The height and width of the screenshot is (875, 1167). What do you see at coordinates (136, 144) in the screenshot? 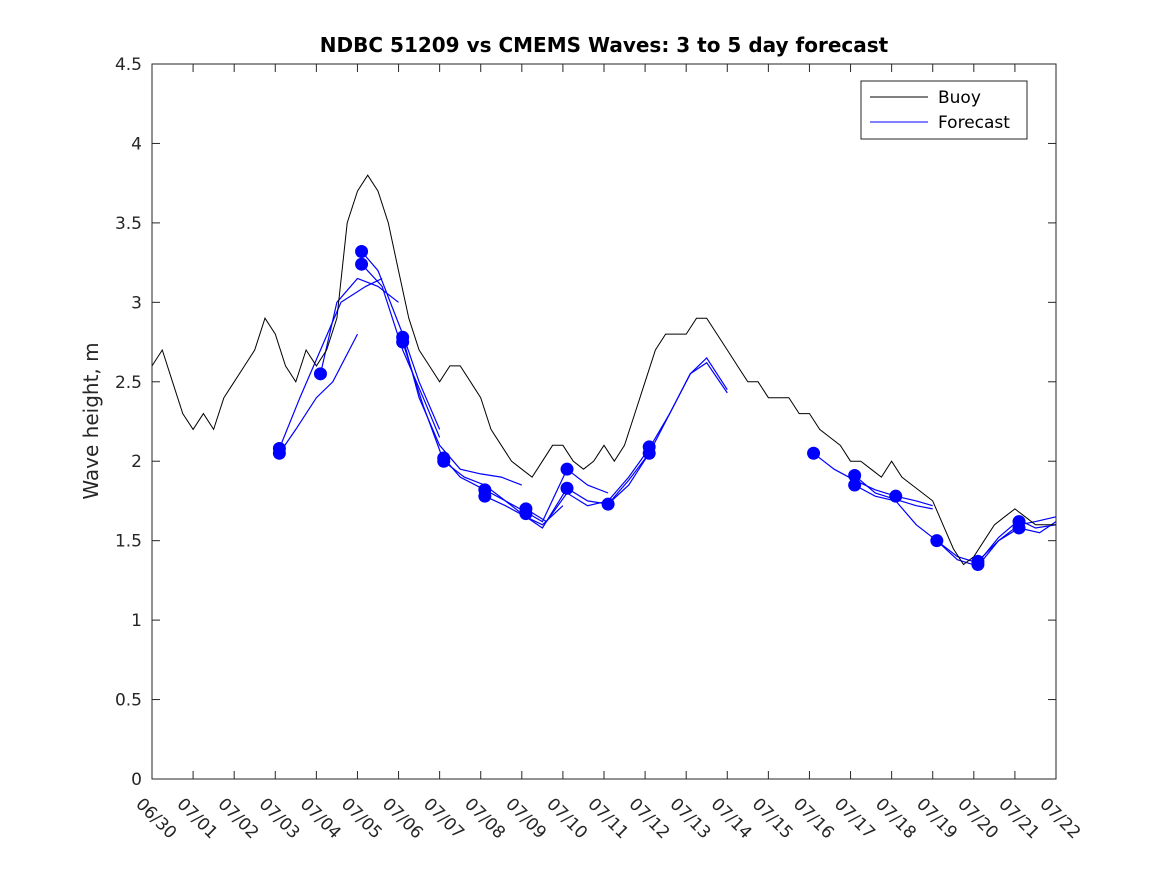
I see `y-tick-label: 4` at bounding box center [136, 144].